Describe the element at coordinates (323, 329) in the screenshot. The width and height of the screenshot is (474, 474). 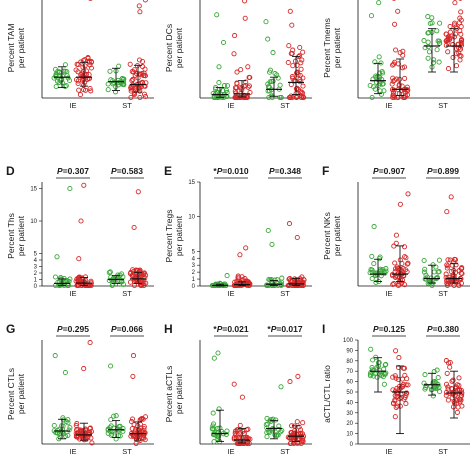
I see `panel-letter: I` at that location.